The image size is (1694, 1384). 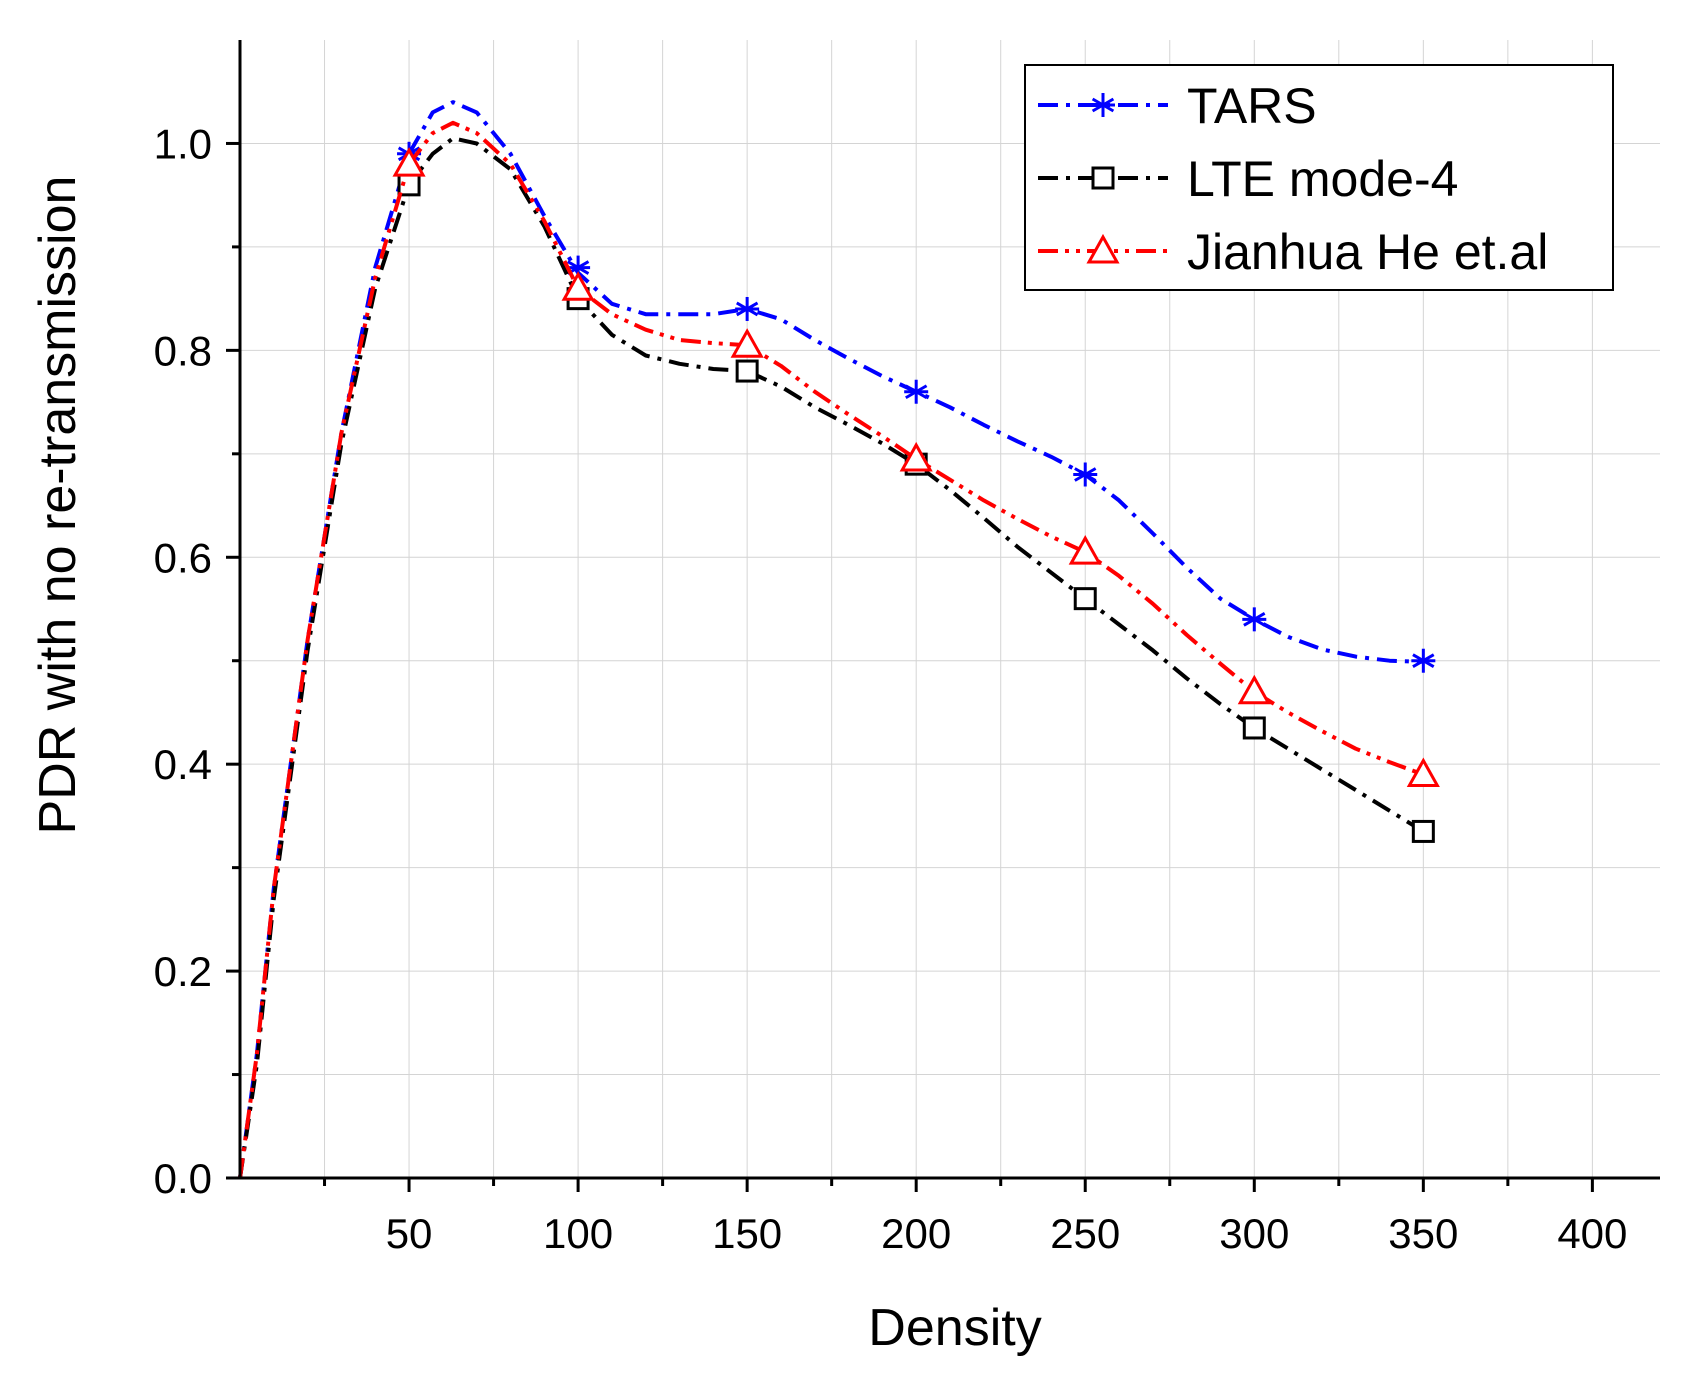 I want to click on y-axis-title: PDR with no re-transmission, so click(x=58, y=505).